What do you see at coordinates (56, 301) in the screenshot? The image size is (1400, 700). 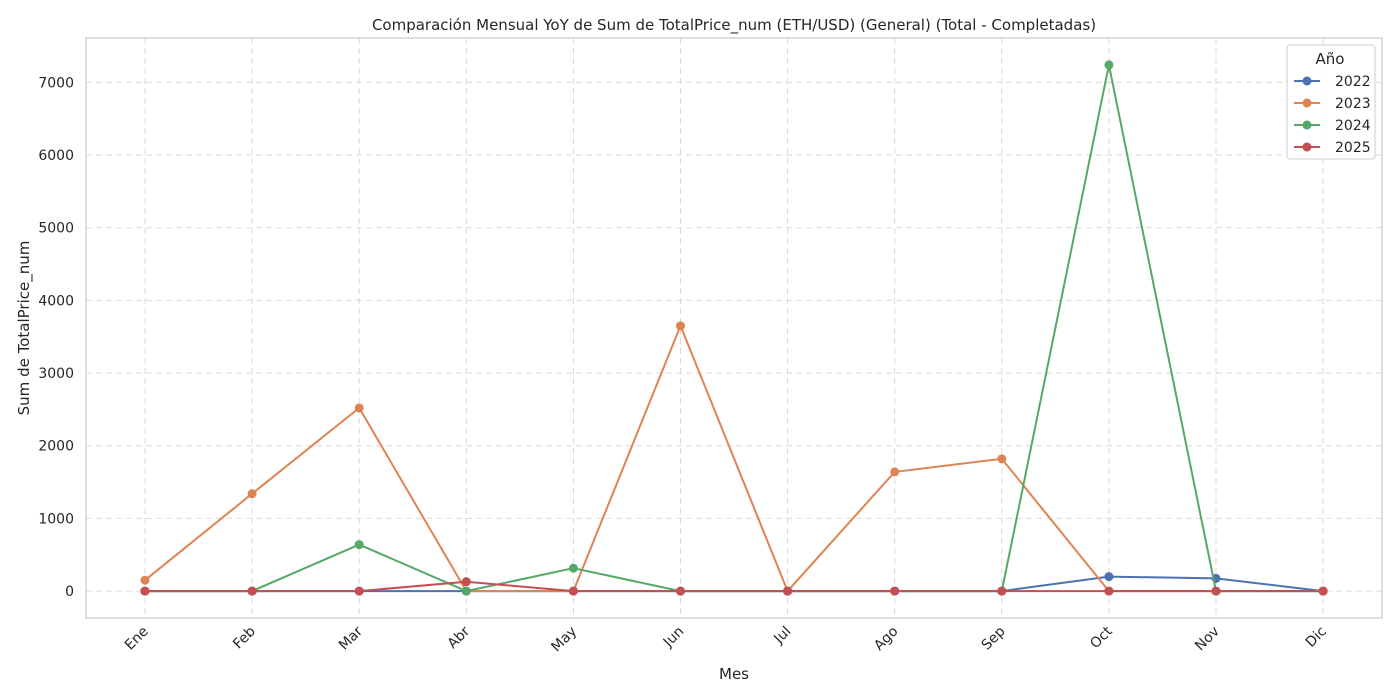 I see `y-tick-label: 4000` at bounding box center [56, 301].